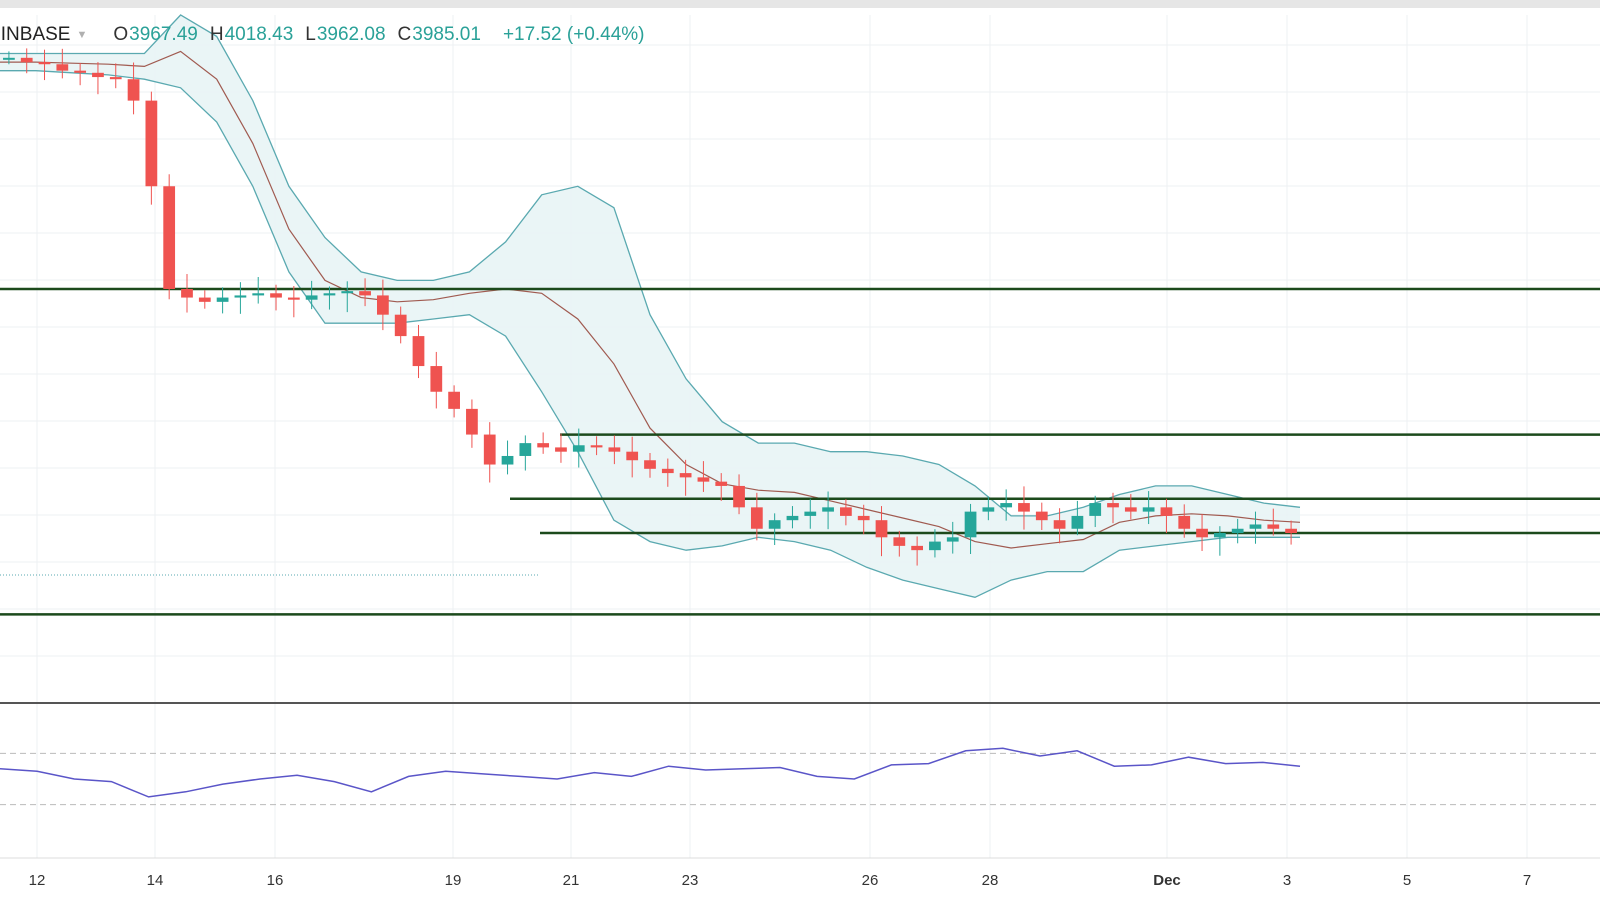 The width and height of the screenshot is (1600, 900). Describe the element at coordinates (990, 880) in the screenshot. I see `x-tick-label: 28` at that location.